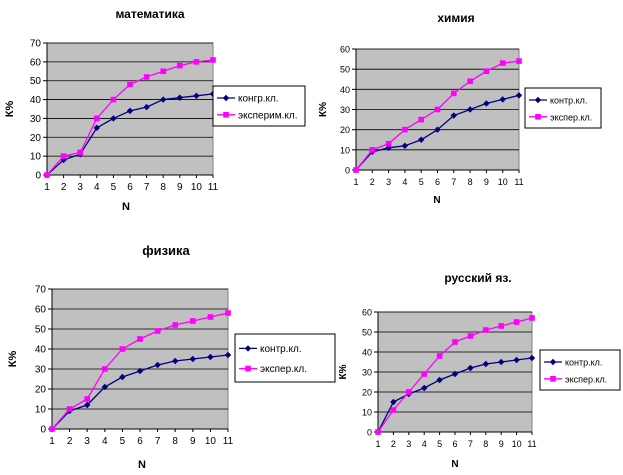 The width and height of the screenshot is (623, 475). I want to click on y-tick-label: 10, so click(36, 157).